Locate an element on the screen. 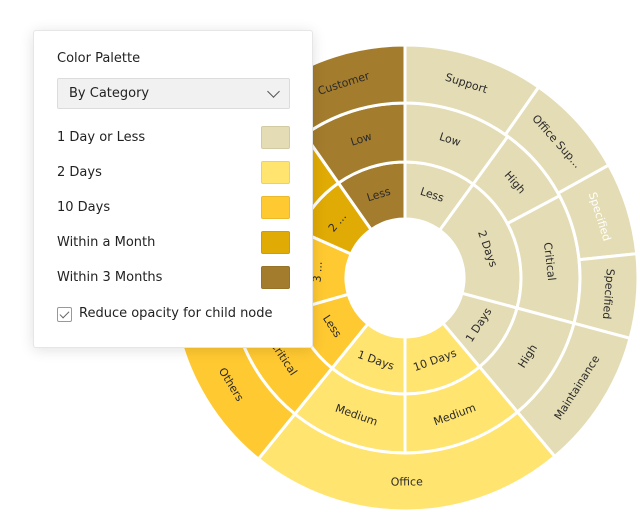 The width and height of the screenshot is (640, 516). palette-select-value: By Category is located at coordinates (109, 93).